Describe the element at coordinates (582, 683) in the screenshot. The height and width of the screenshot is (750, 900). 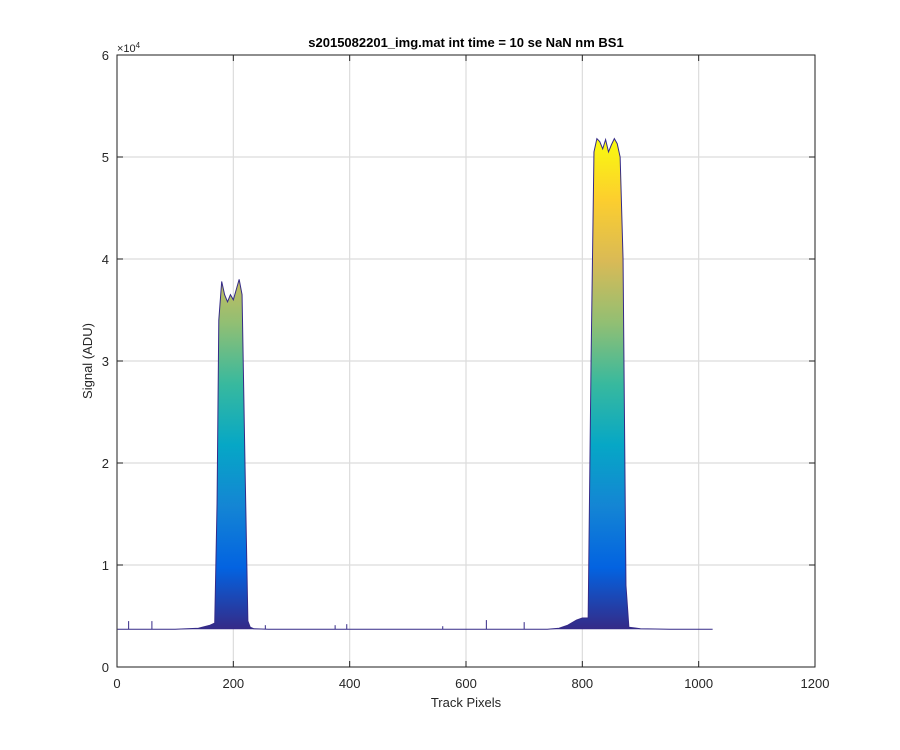
I see `x-tick-label: 800` at that location.